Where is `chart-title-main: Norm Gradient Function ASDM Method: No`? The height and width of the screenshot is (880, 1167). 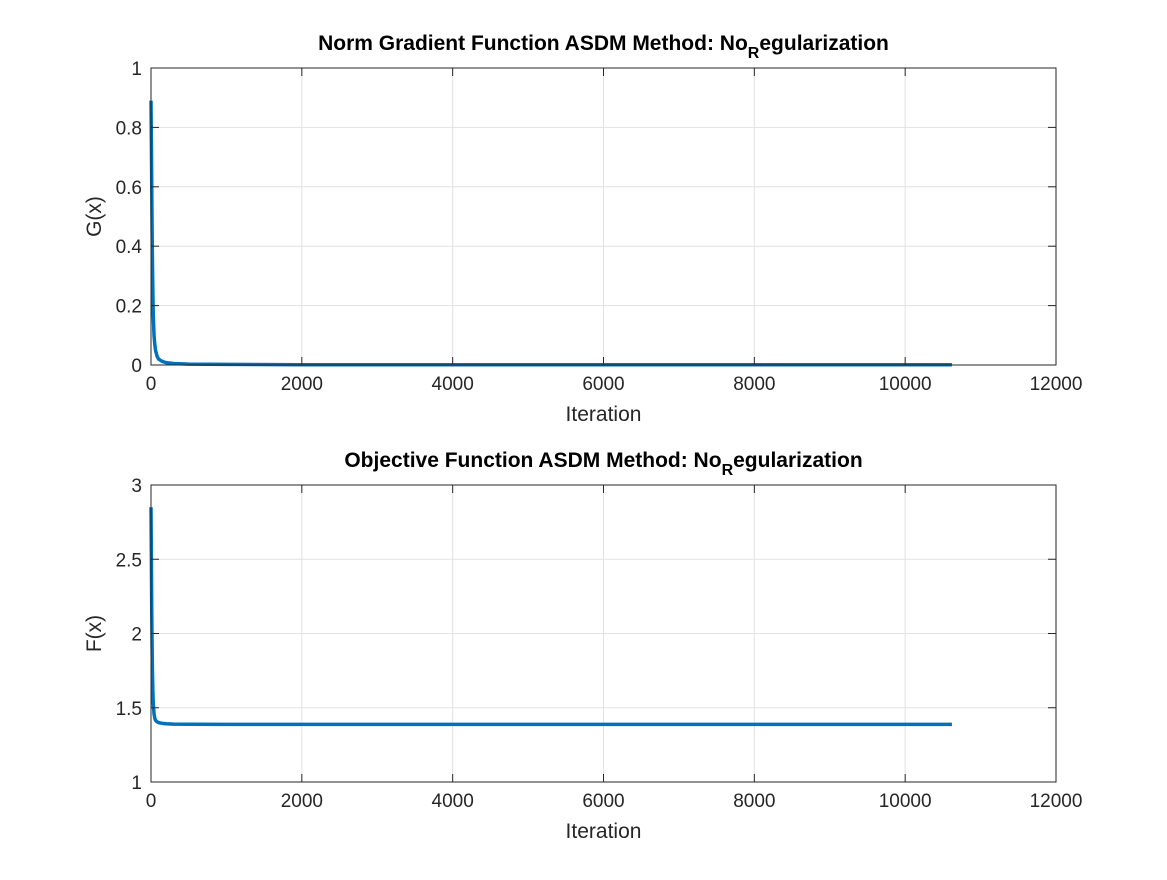
chart-title-main: Norm Gradient Function ASDM Method: No is located at coordinates (533, 43).